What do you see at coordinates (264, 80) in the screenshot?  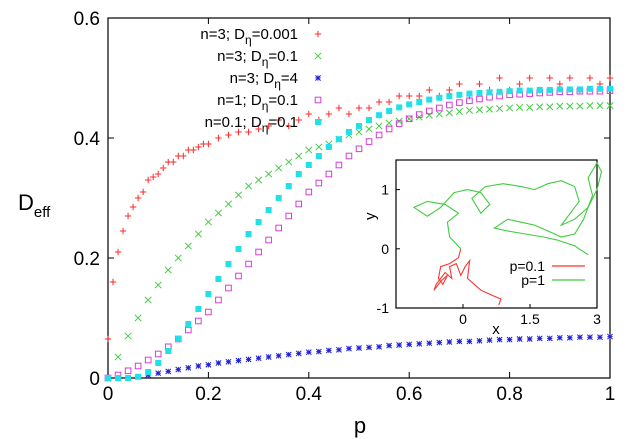 I see `legend-entry-label: n=3; Dη=4` at bounding box center [264, 80].